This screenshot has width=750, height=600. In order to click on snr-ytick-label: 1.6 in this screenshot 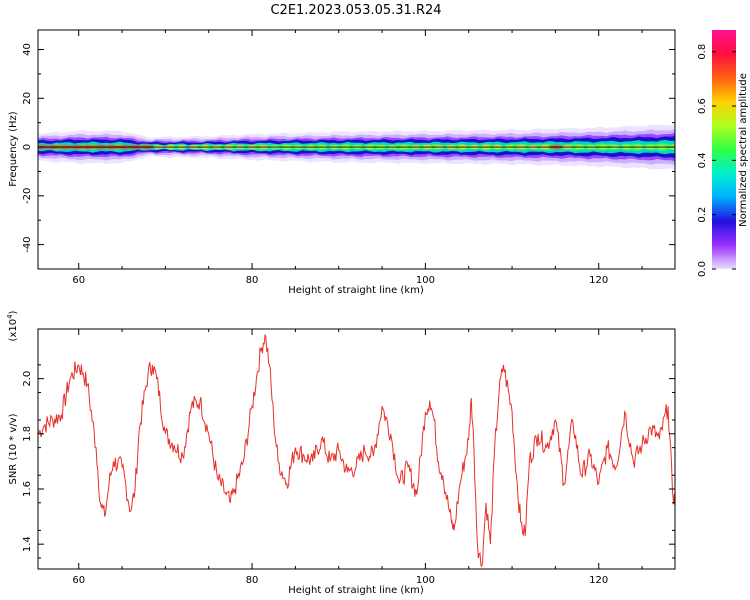, I will do `click(27, 489)`.